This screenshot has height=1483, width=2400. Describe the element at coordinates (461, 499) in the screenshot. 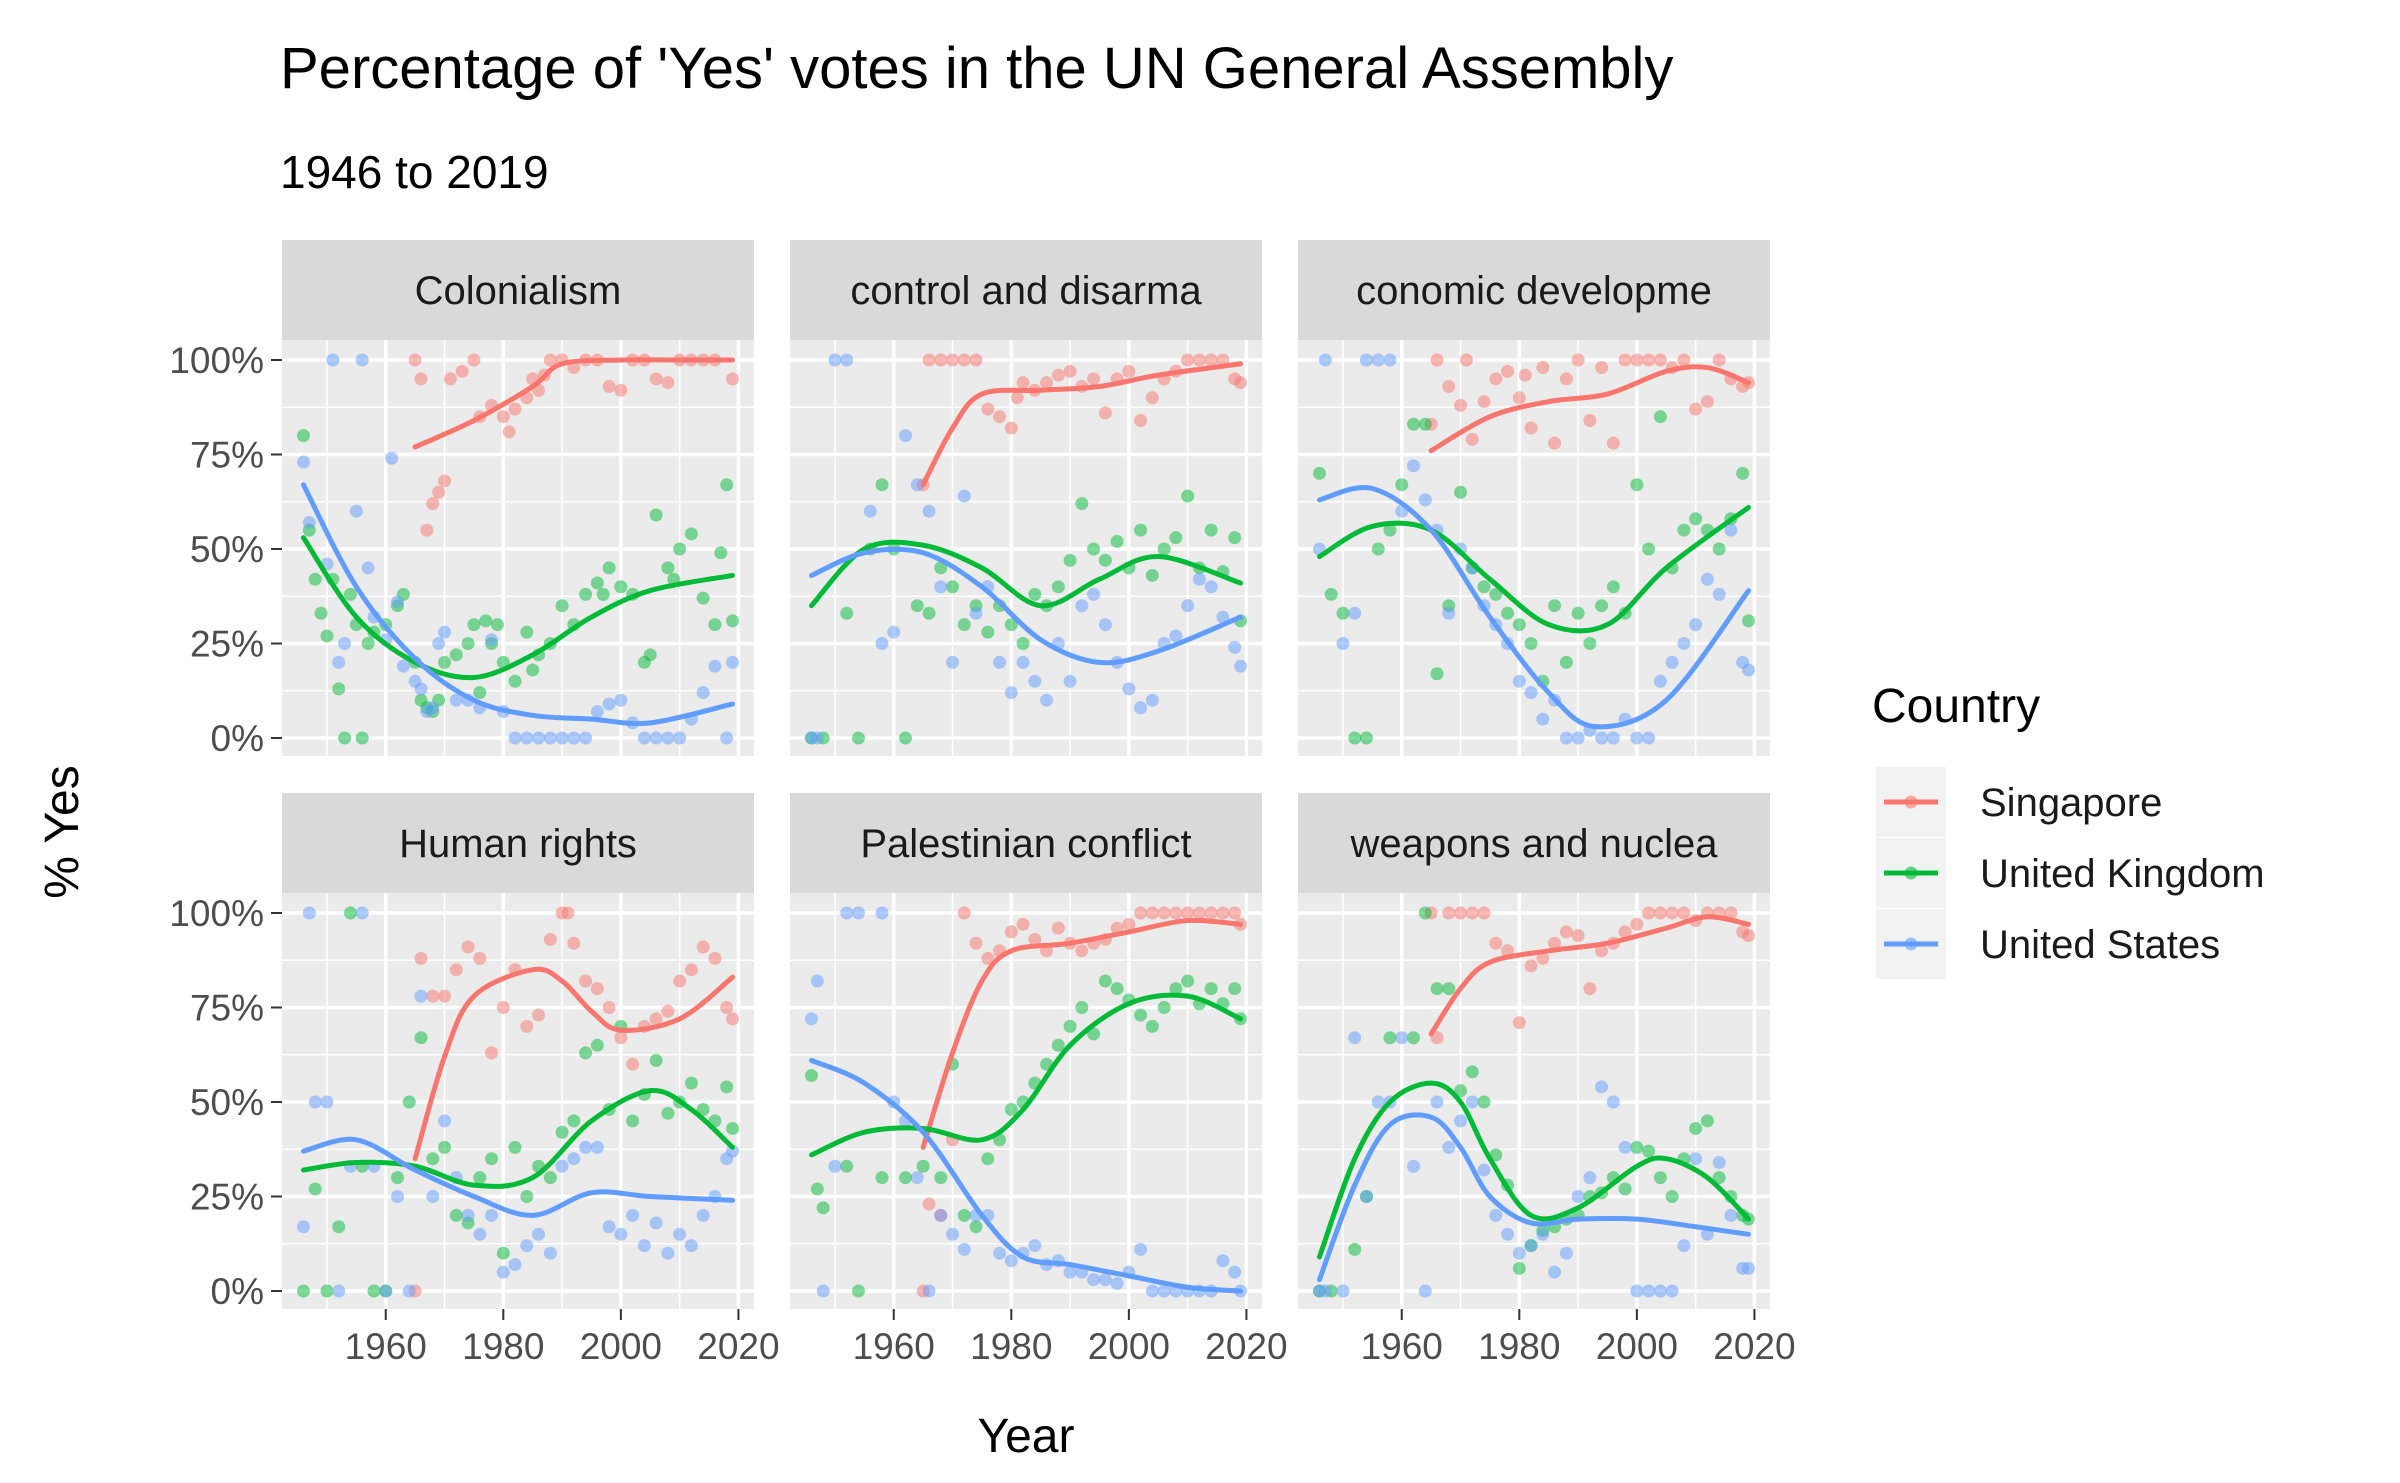

I see `facet-panel: Colonialism 0% 25% 50% 75% 100%` at that location.